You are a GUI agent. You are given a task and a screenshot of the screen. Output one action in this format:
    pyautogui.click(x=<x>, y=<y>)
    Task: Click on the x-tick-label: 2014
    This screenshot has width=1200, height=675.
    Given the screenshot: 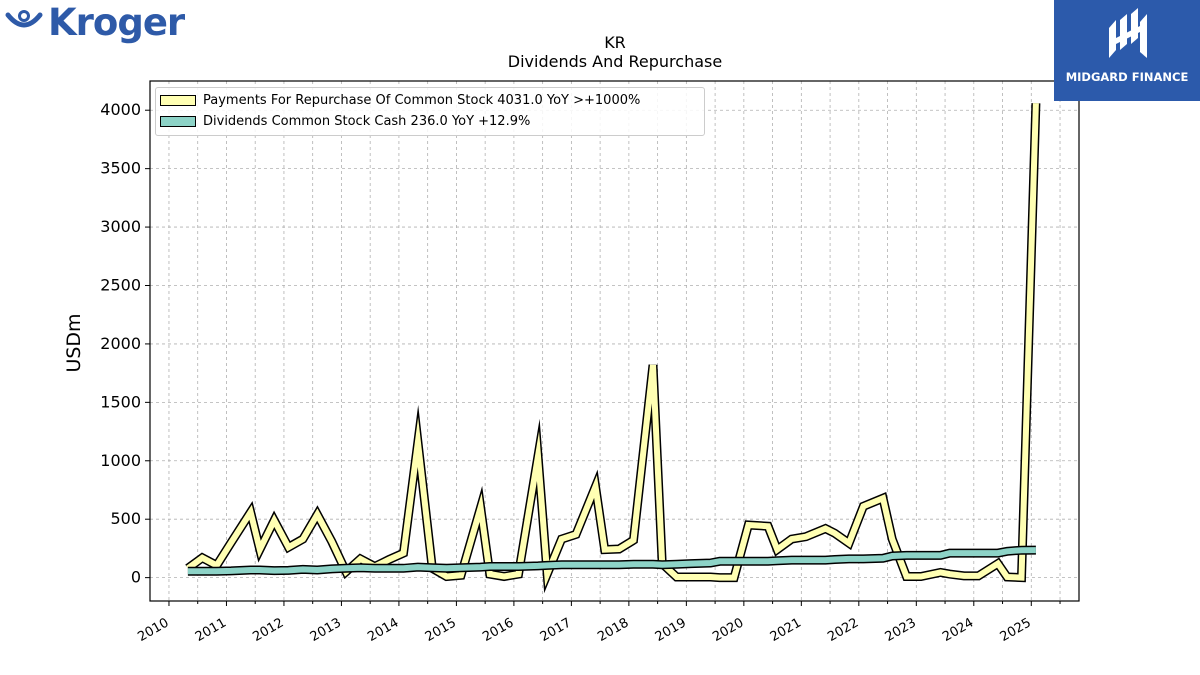 What is the action you would take?
    pyautogui.click(x=383, y=630)
    